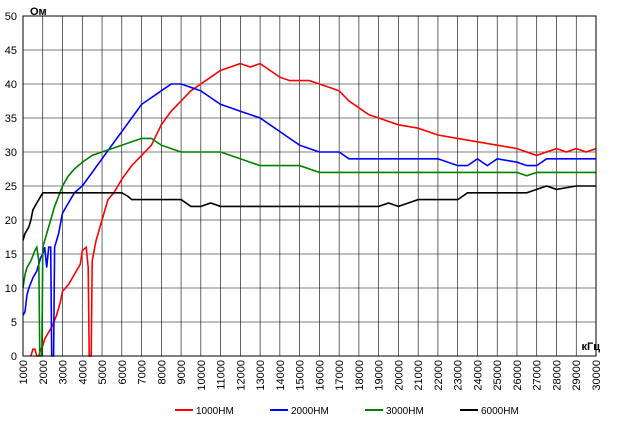 The width and height of the screenshot is (623, 422). What do you see at coordinates (202, 375) in the screenshot?
I see `x-tick-label: 10000` at bounding box center [202, 375].